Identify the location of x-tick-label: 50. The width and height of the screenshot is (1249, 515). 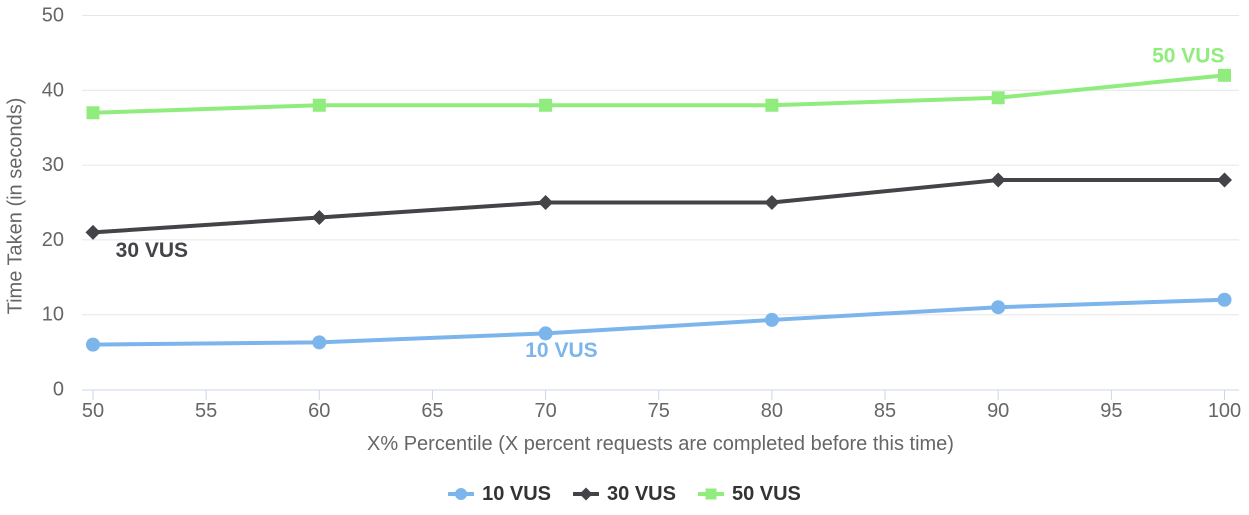
(93, 411).